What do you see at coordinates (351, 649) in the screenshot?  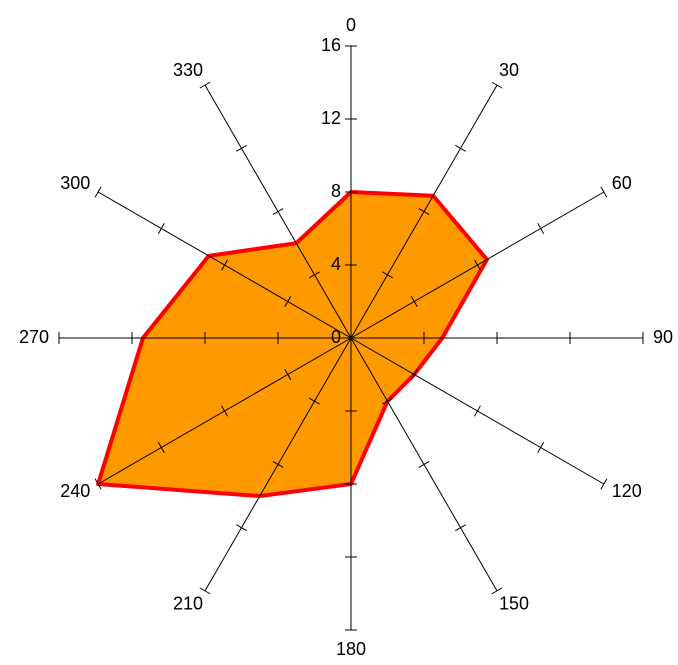 I see `axis-label: 180` at bounding box center [351, 649].